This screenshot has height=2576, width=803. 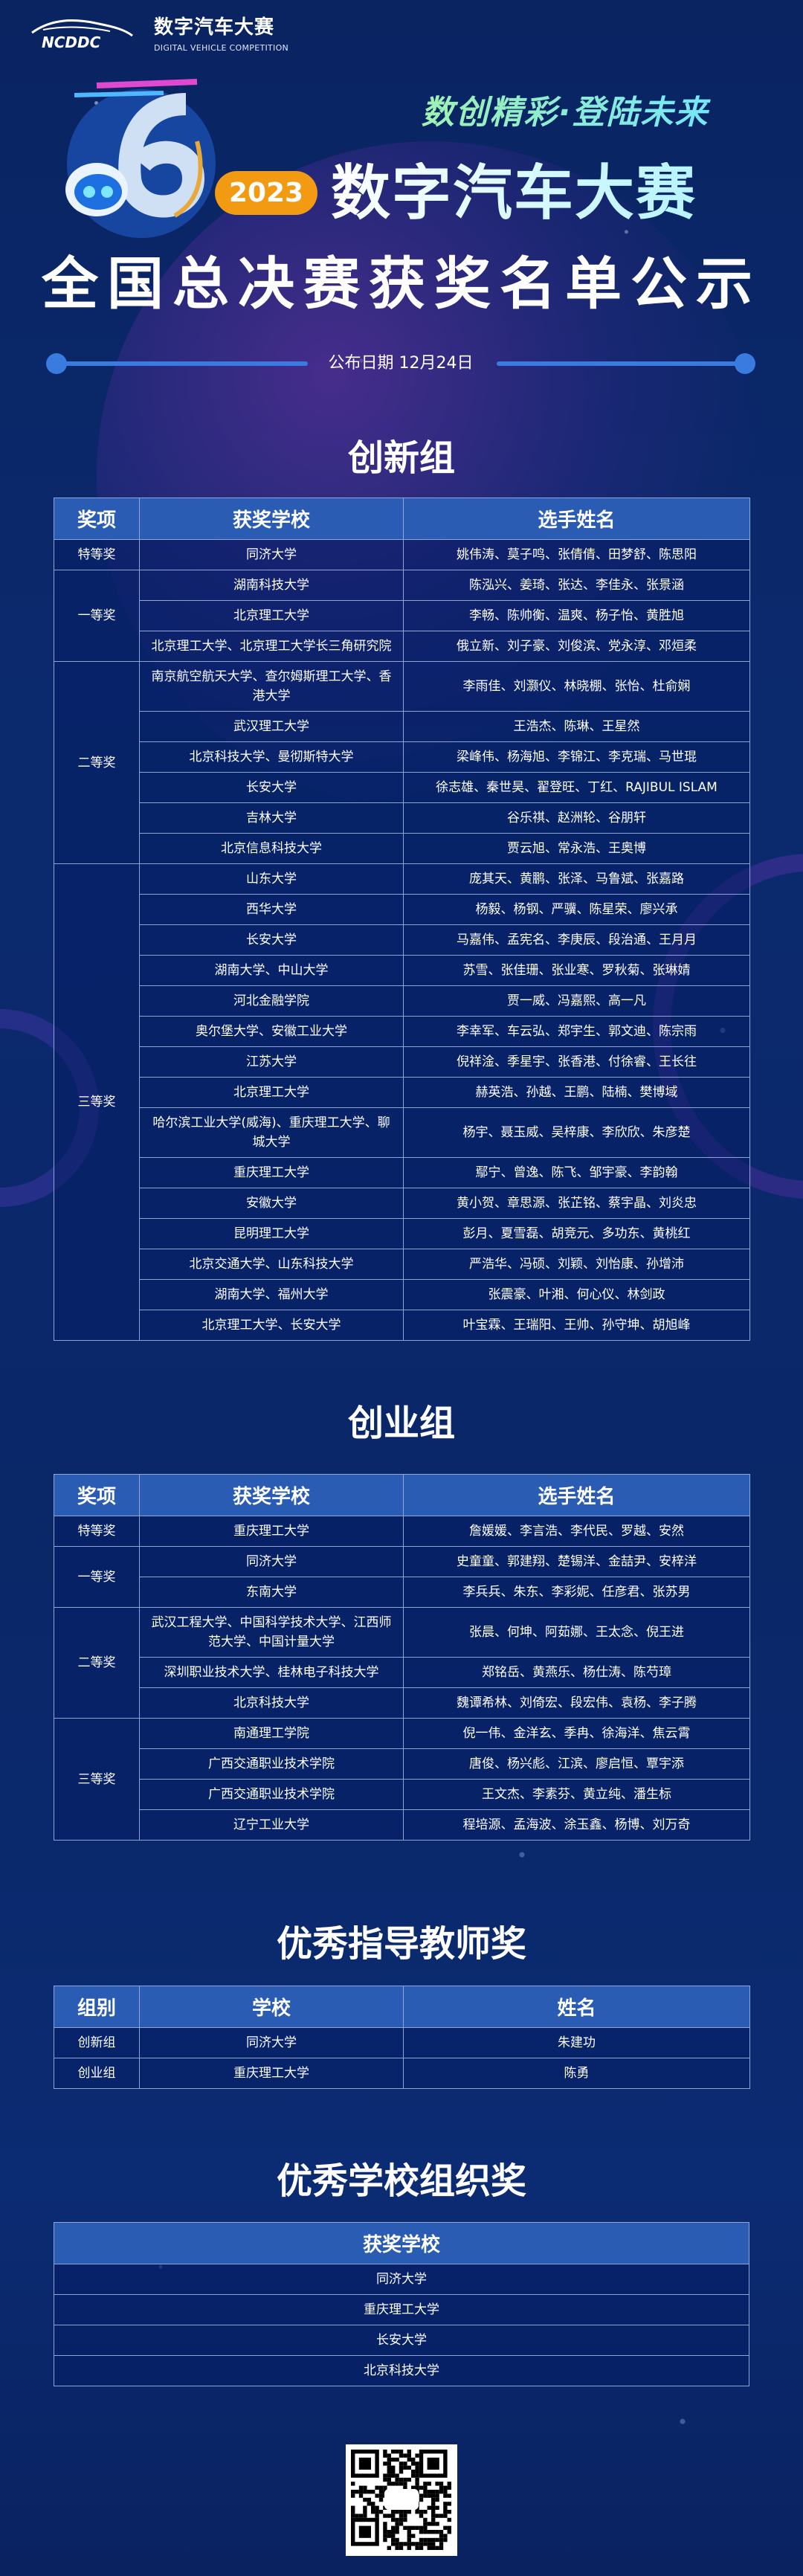 I want to click on names-cell: 程培源、孟海波、涂玉鑫、杨博、刘万奇, so click(x=576, y=1825).